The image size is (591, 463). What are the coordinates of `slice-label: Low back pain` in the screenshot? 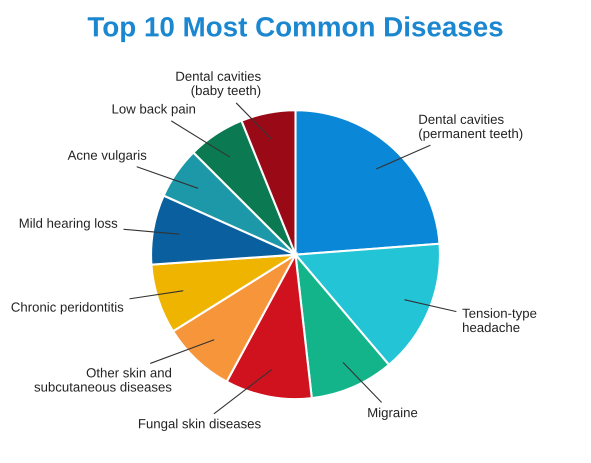 It's located at (154, 110).